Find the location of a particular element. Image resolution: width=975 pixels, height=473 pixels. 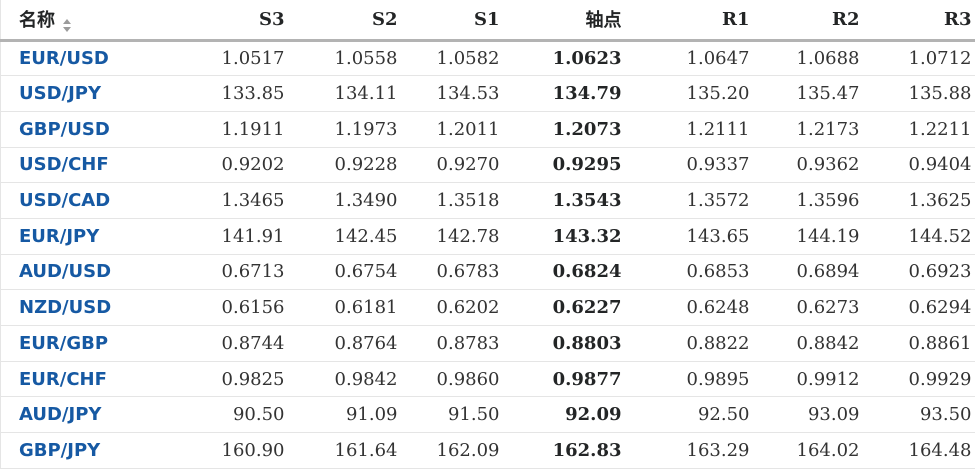

cell-r1: 0.6248 is located at coordinates (689, 307).